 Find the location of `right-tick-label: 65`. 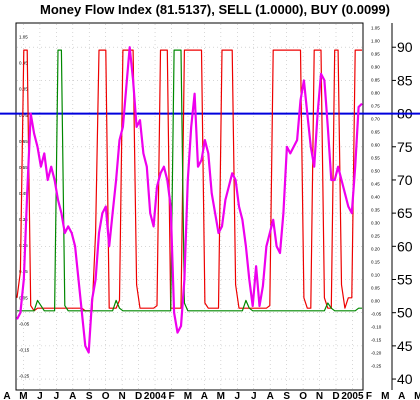

right-tick-label: 65 is located at coordinates (405, 213).